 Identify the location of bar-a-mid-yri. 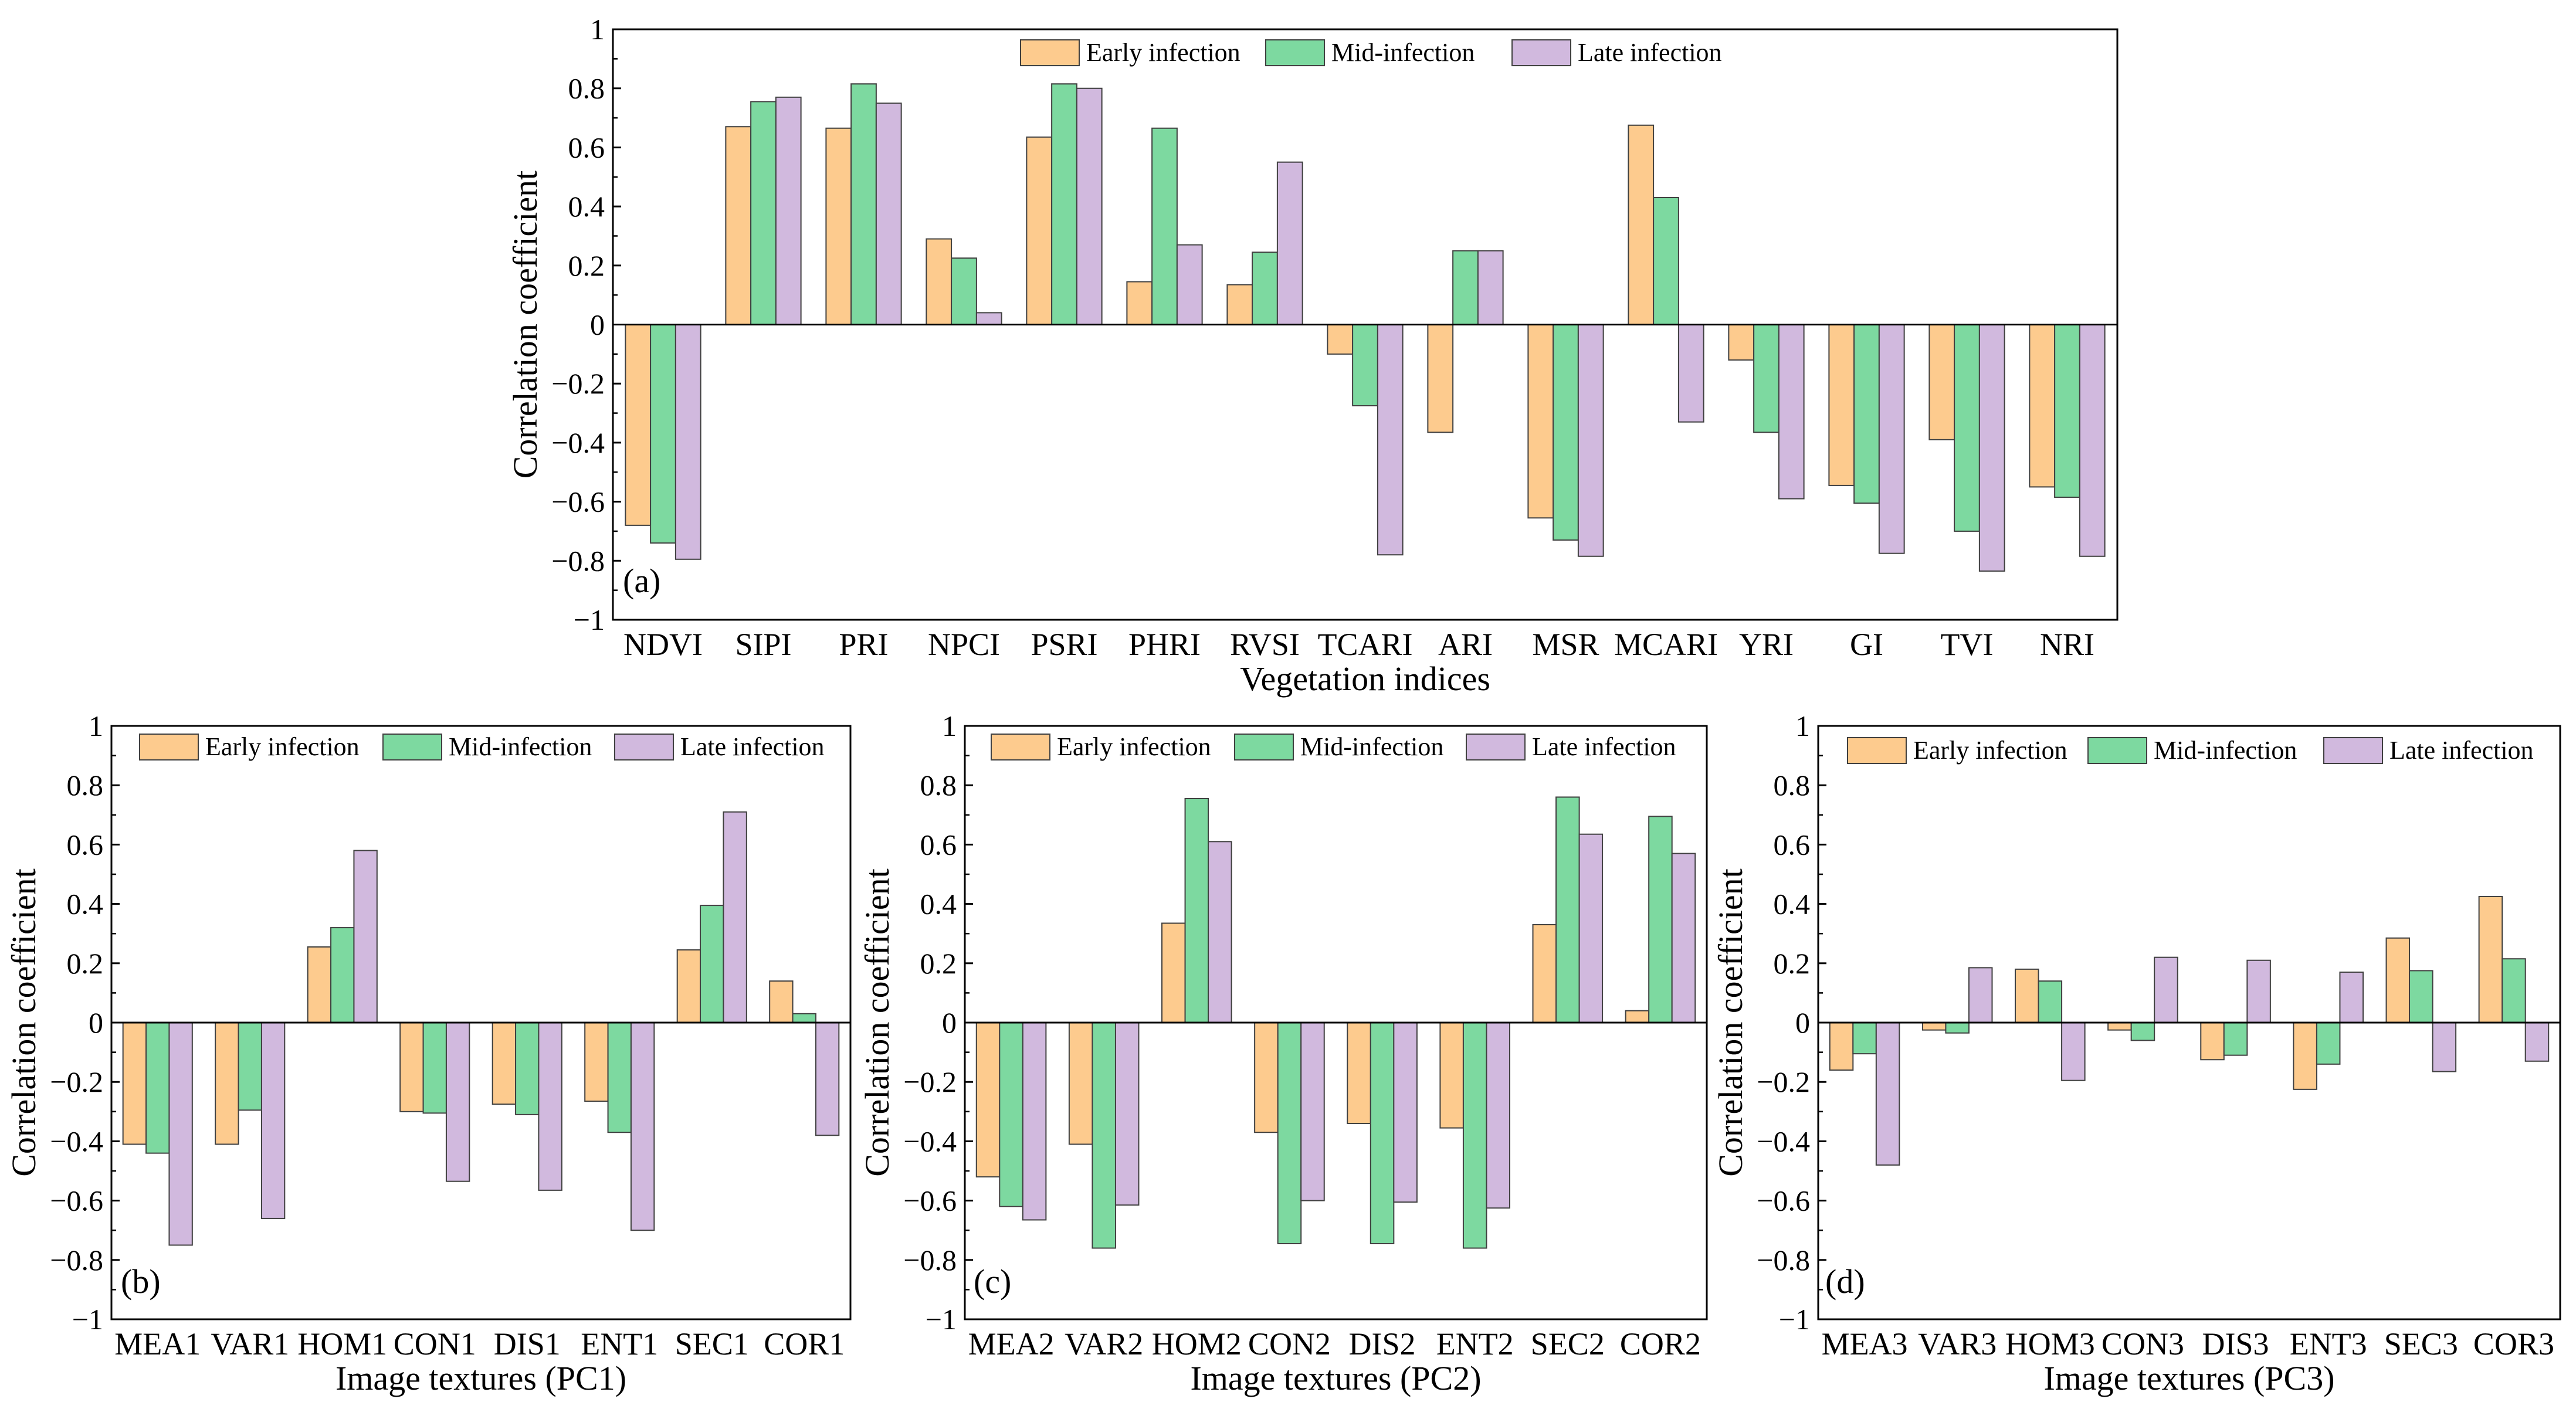
(1766, 378).